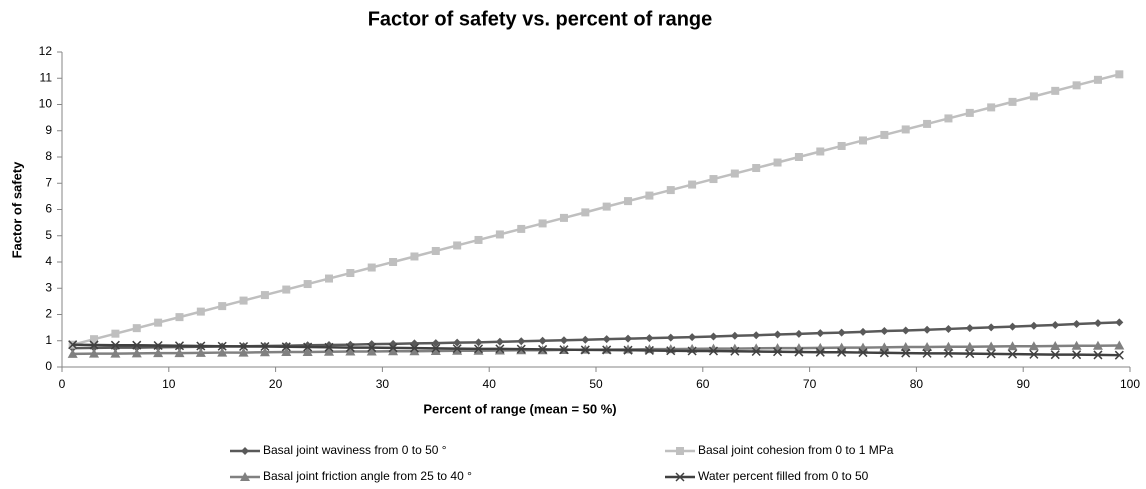 This screenshot has height=489, width=1146. Describe the element at coordinates (48, 182) in the screenshot. I see `y-tick-label: 7` at that location.